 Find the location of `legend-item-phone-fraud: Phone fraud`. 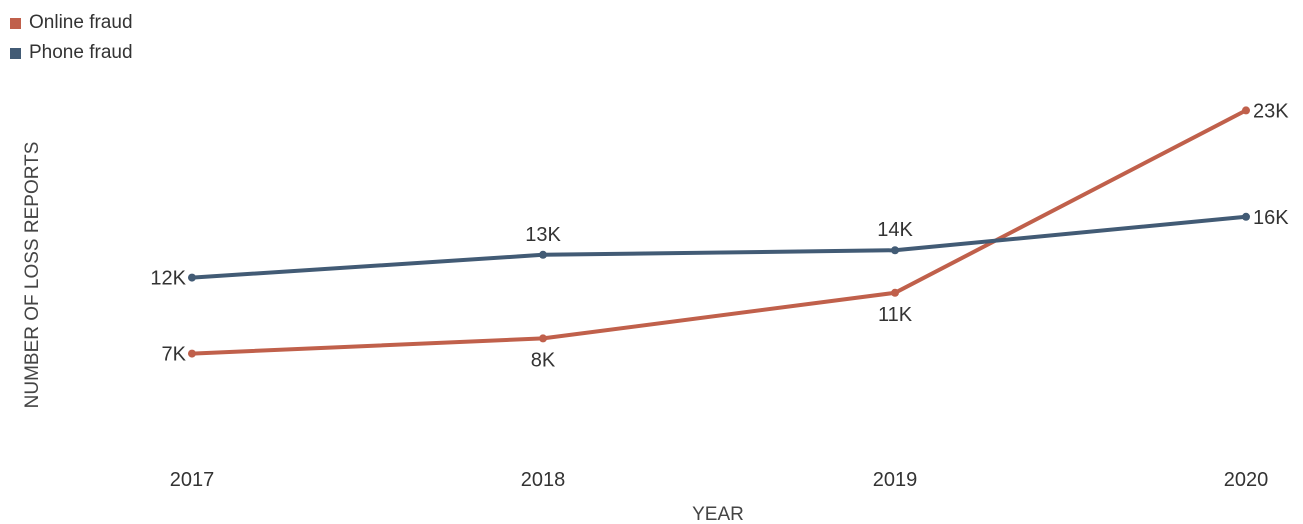

legend-item-phone-fraud: Phone fraud is located at coordinates (71, 53).